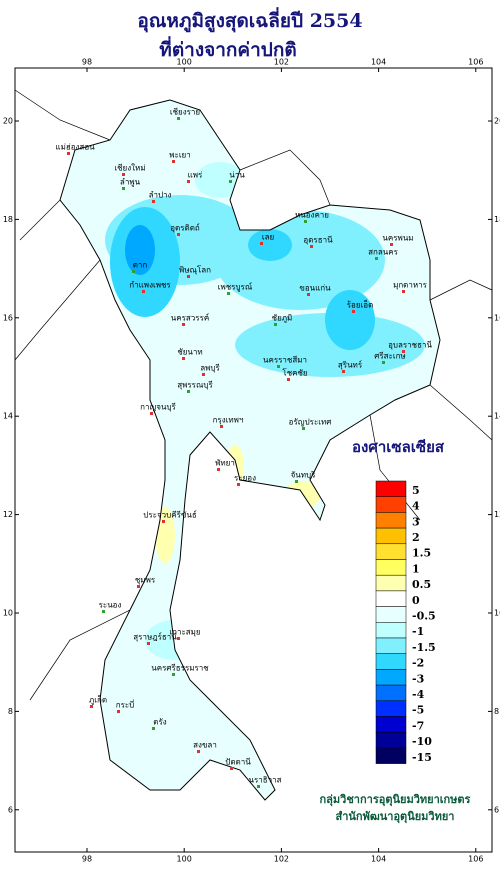 This screenshot has height=875, width=500. I want to click on province-label: โชคชัย, so click(294, 373).